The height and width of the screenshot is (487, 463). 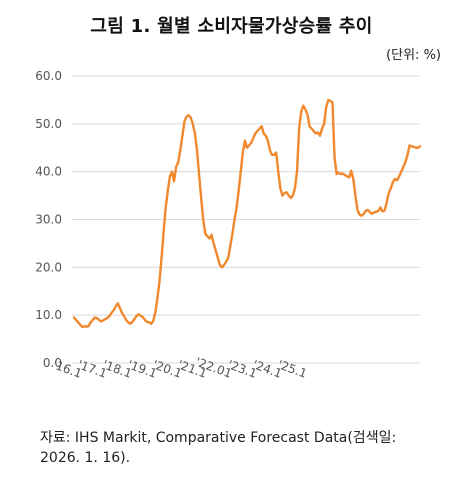 I want to click on y-tick-label: 10.0, so click(x=48, y=315).